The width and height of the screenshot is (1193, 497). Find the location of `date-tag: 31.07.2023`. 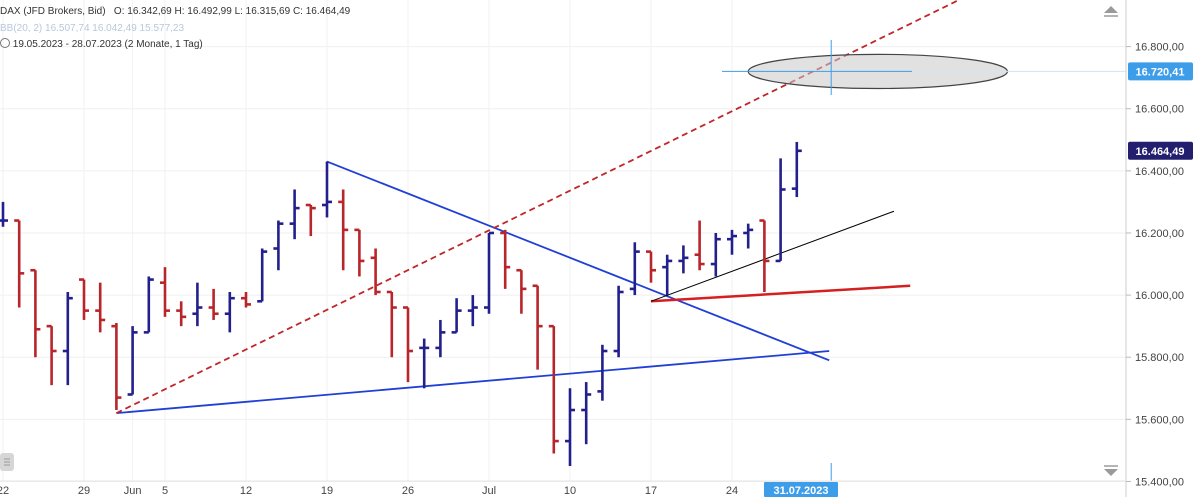

date-tag: 31.07.2023 is located at coordinates (801, 489).